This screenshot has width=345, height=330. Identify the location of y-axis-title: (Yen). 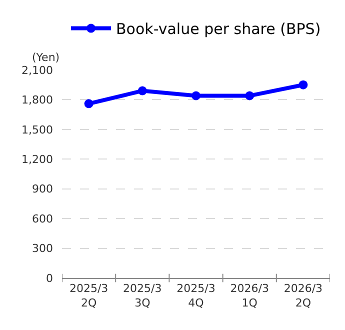
(46, 57).